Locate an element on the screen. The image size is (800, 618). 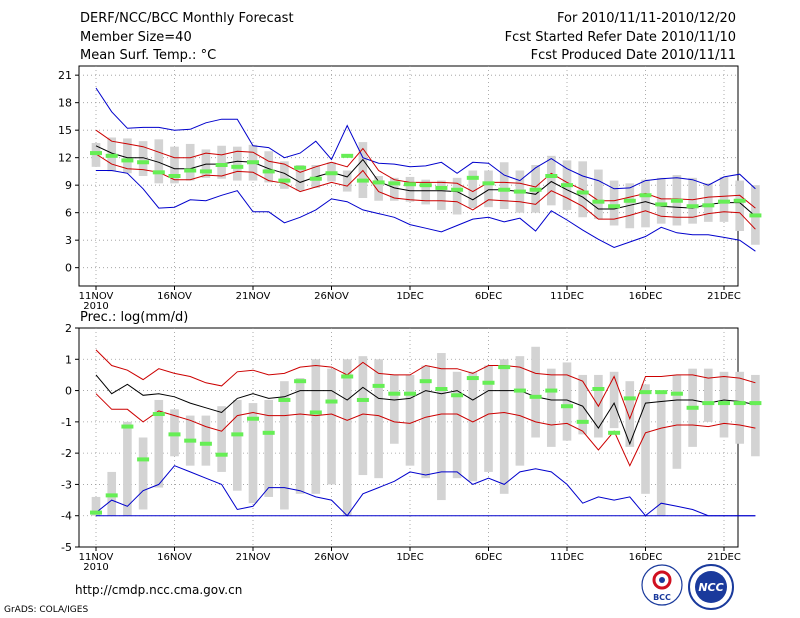
panel-1-mean-plus-sd-line is located at coordinates (425, 385).